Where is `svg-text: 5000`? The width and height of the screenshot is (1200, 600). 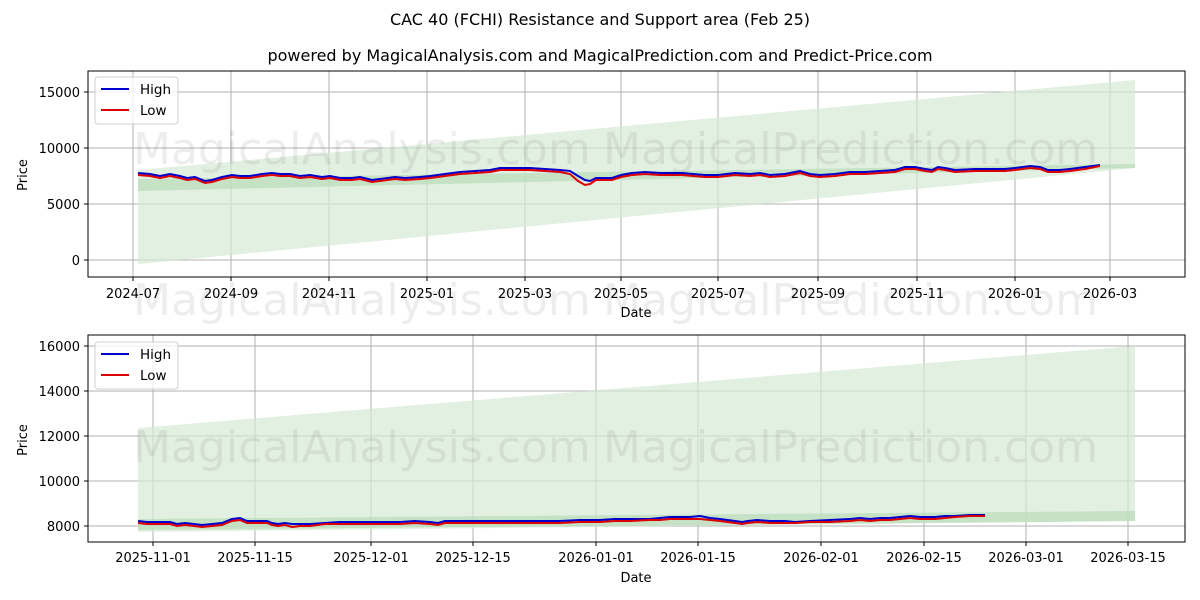
svg-text: 5000 is located at coordinates (63, 205).